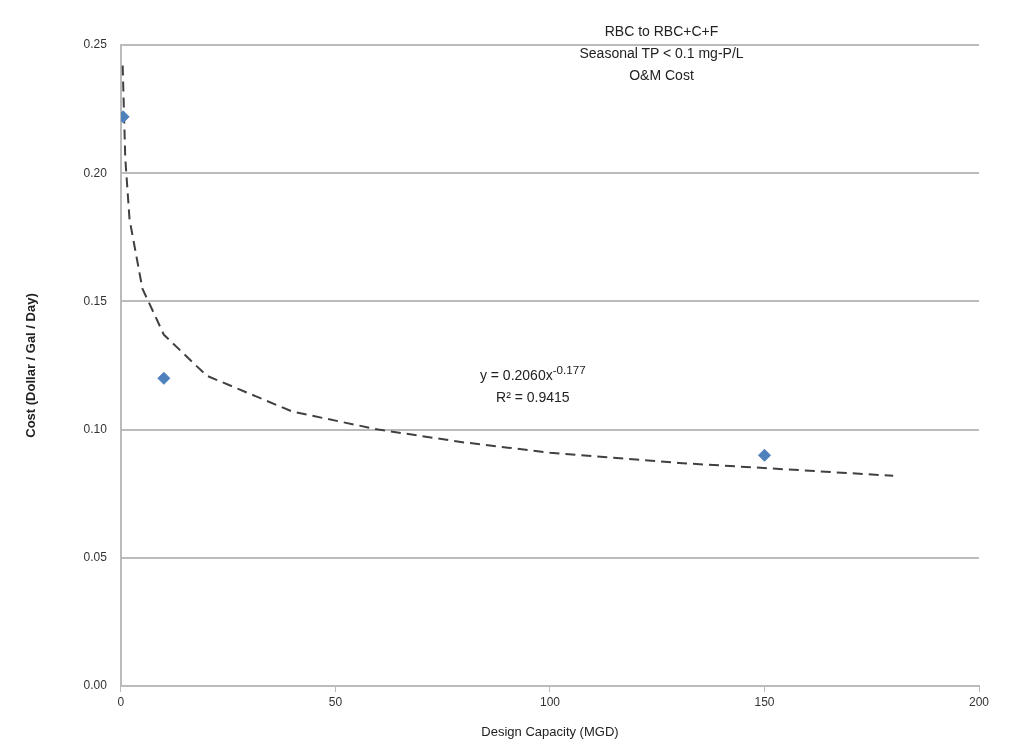 The width and height of the screenshot is (1029, 754). Describe the element at coordinates (335, 701) in the screenshot. I see `x-tick-label: 50` at that location.